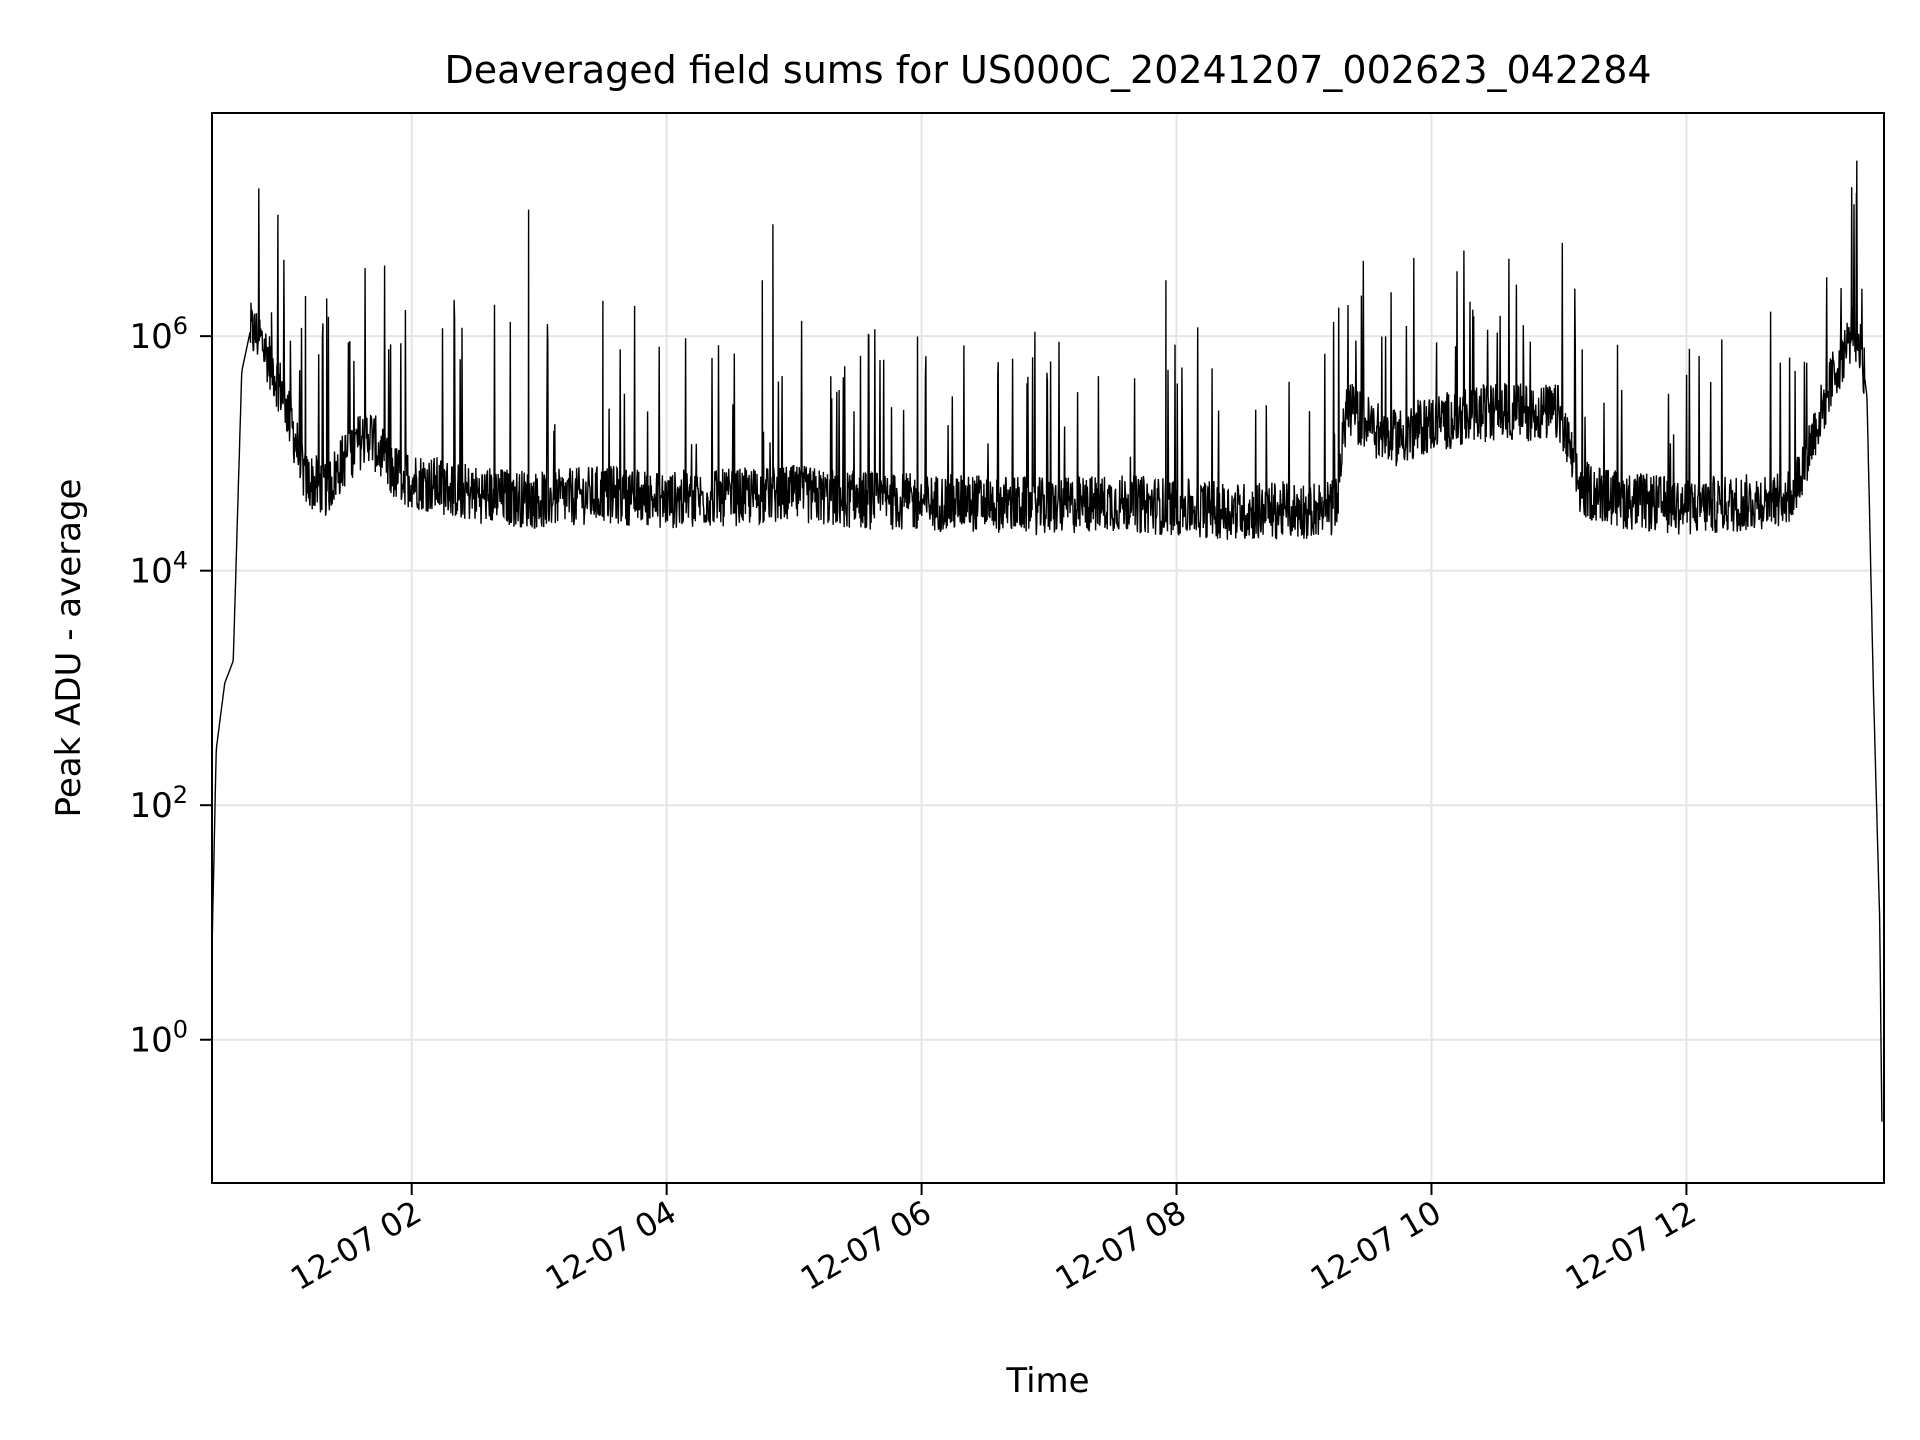 The image size is (1920, 1440). What do you see at coordinates (158, 1038) in the screenshot?
I see `y-tick-label: 10⁰` at bounding box center [158, 1038].